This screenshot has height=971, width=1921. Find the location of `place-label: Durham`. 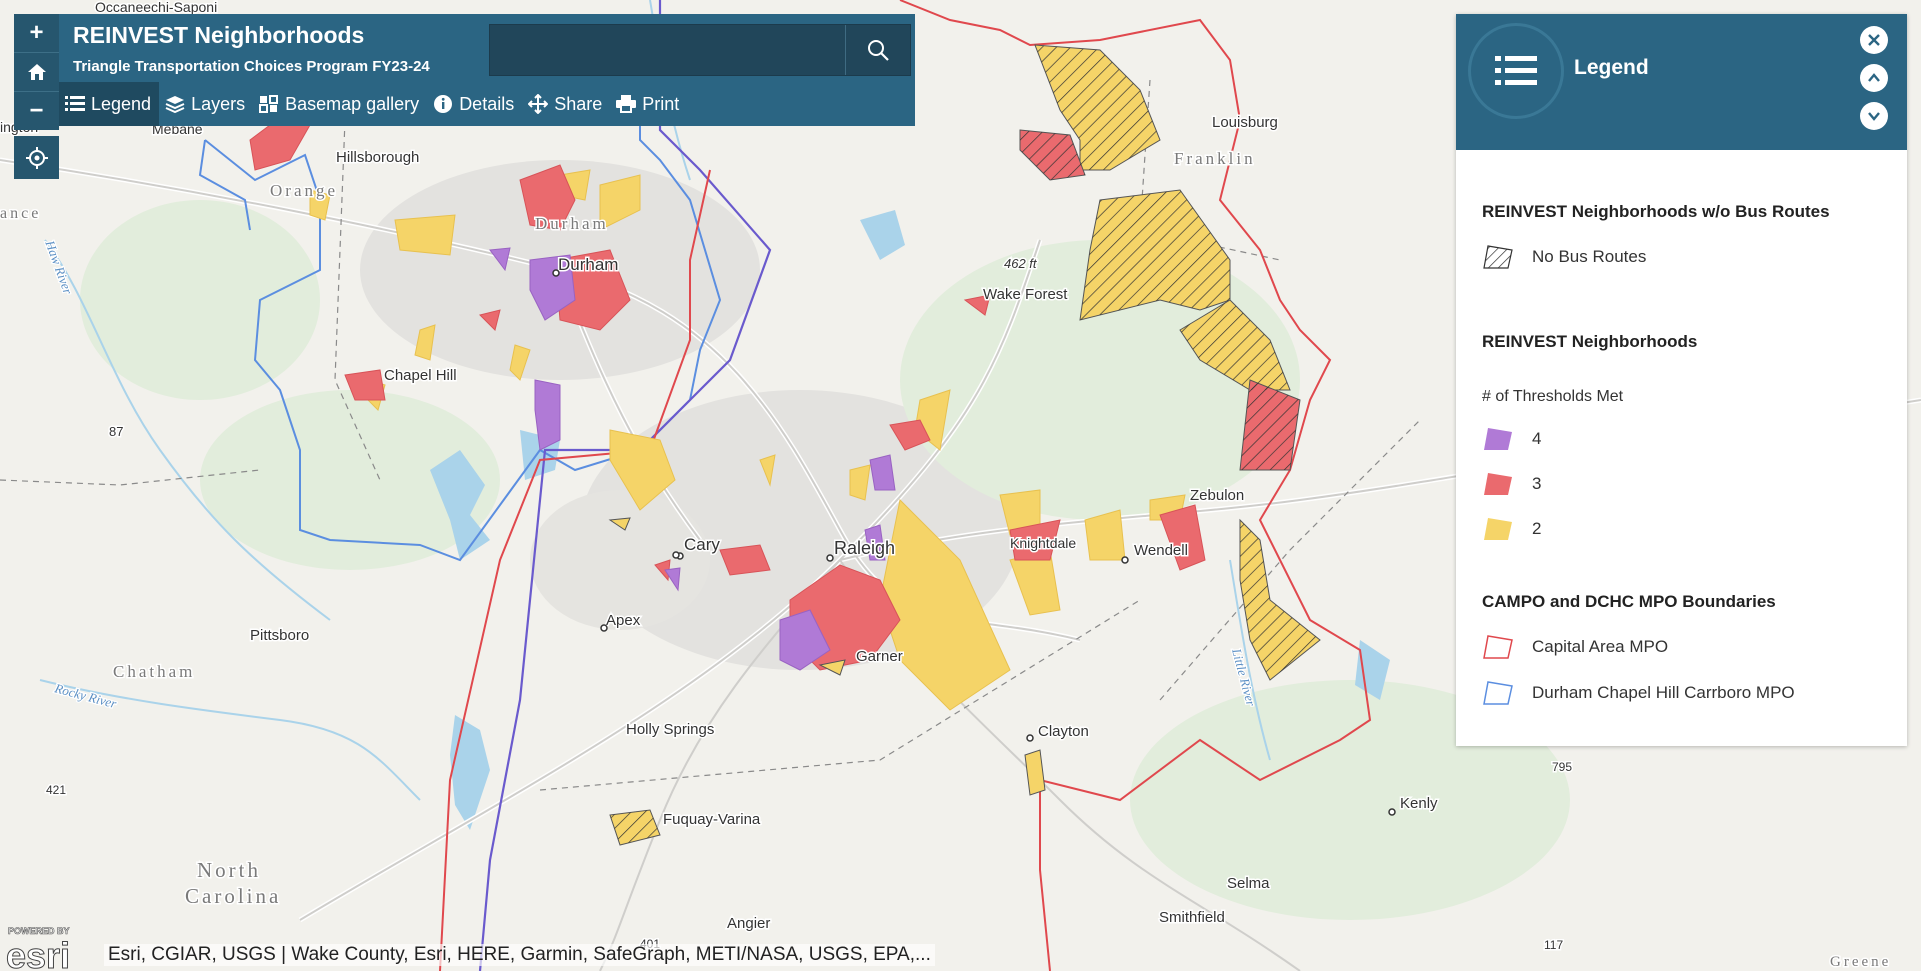

place-label: Durham is located at coordinates (588, 264).